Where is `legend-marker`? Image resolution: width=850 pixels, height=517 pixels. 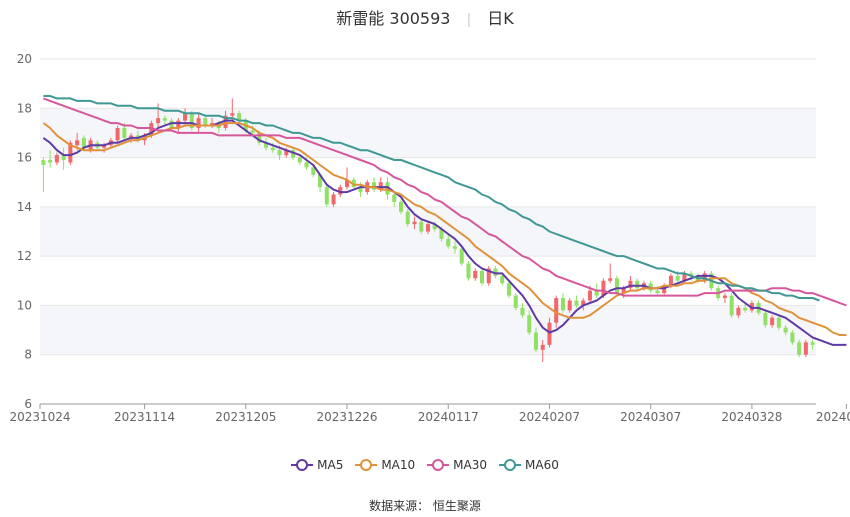 legend-marker is located at coordinates (366, 465).